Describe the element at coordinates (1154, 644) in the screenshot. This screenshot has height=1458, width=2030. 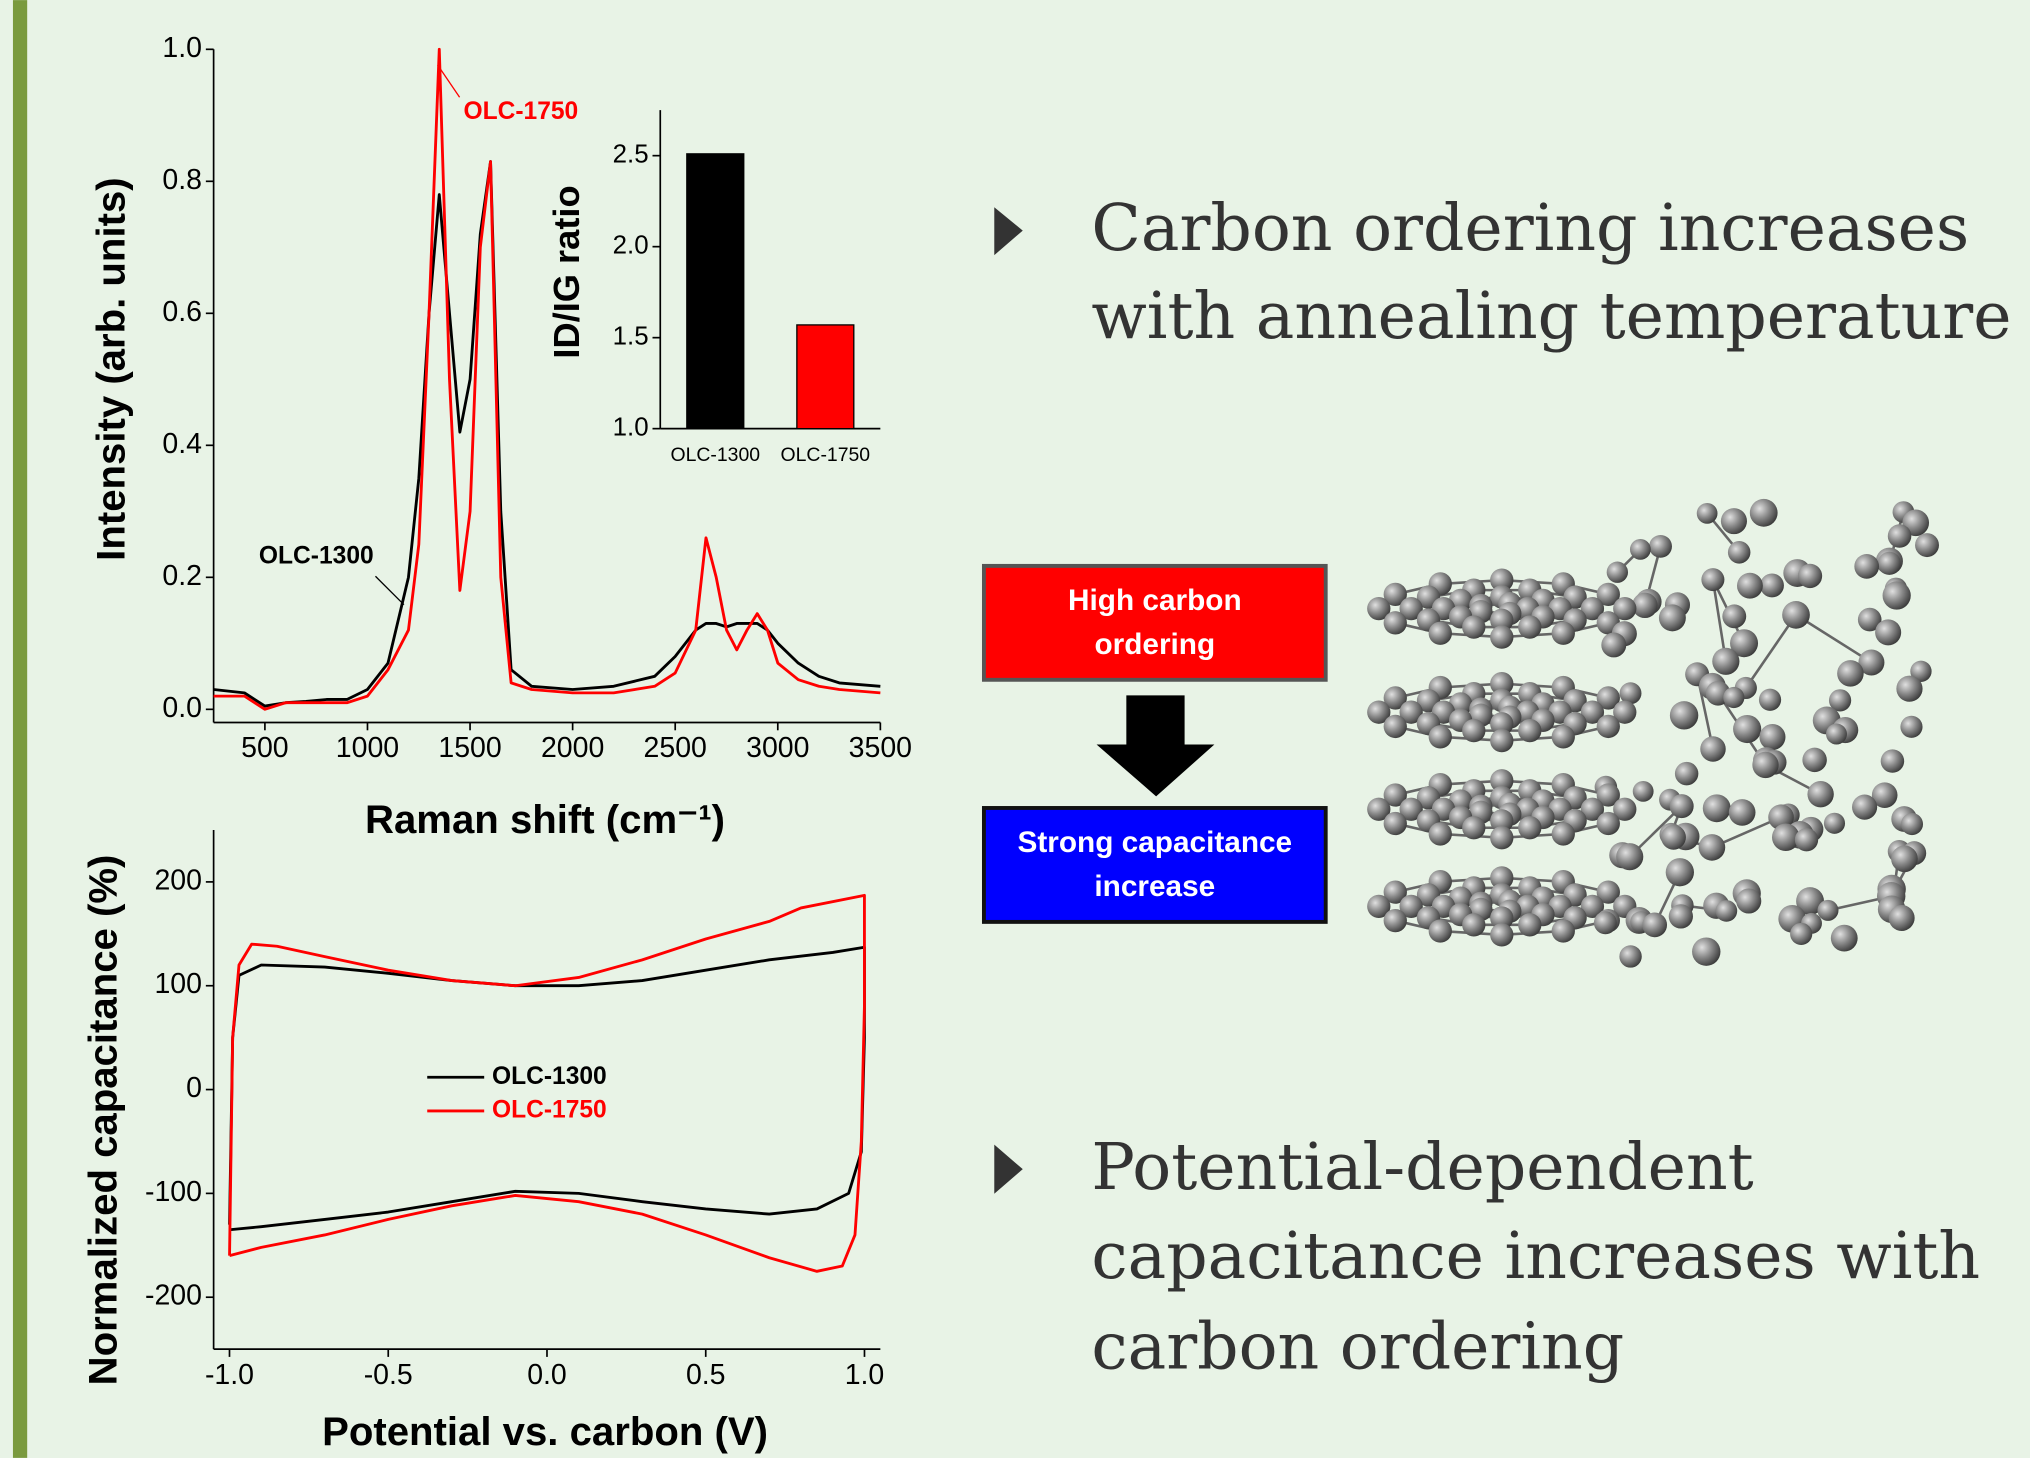
I see `box-text: ordering` at that location.